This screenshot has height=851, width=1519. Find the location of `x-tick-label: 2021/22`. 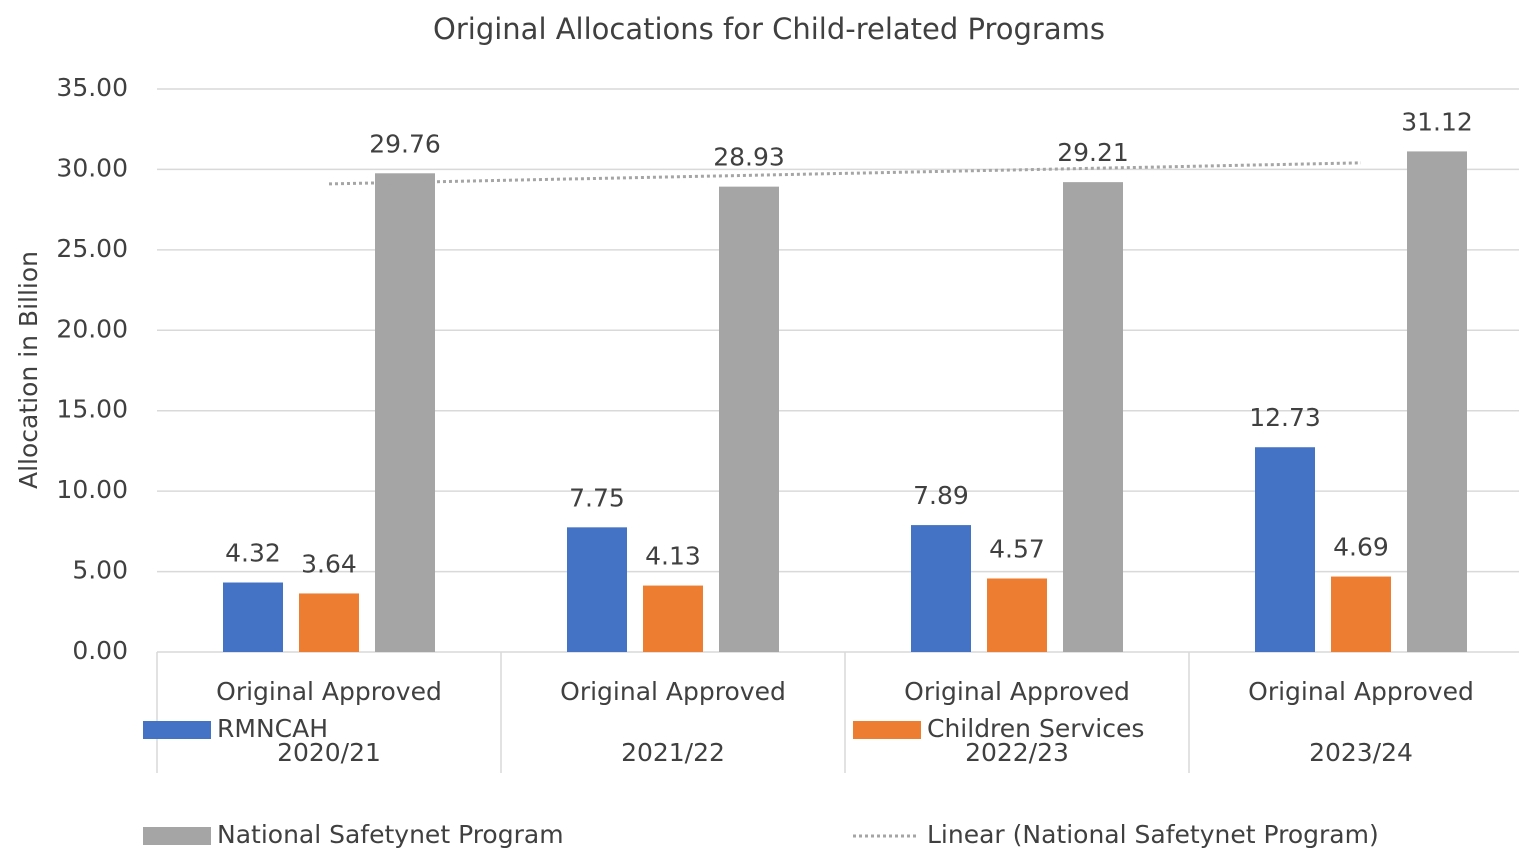

x-tick-label: 2021/22 is located at coordinates (673, 752).